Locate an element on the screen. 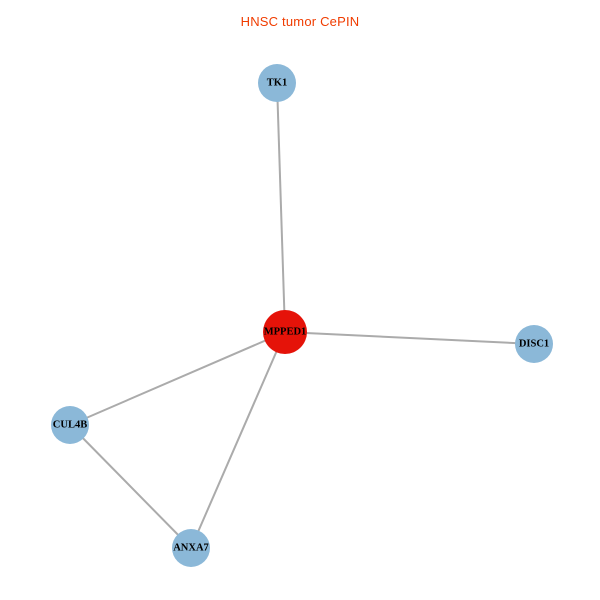 The width and height of the screenshot is (600, 600). node-label-cul4b: CUL4B is located at coordinates (70, 424).